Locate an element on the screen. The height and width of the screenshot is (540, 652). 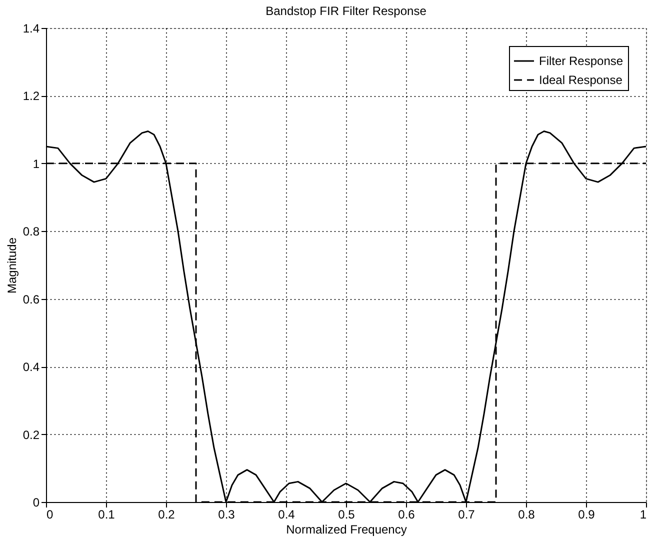
legend-label: Filter Response is located at coordinates (581, 61).